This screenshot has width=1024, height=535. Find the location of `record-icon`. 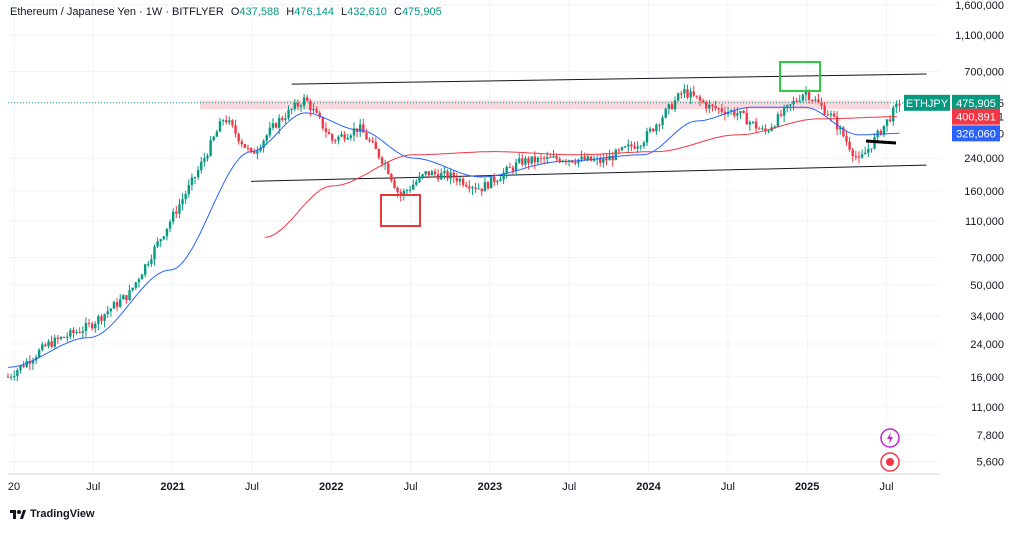

record-icon is located at coordinates (890, 462).